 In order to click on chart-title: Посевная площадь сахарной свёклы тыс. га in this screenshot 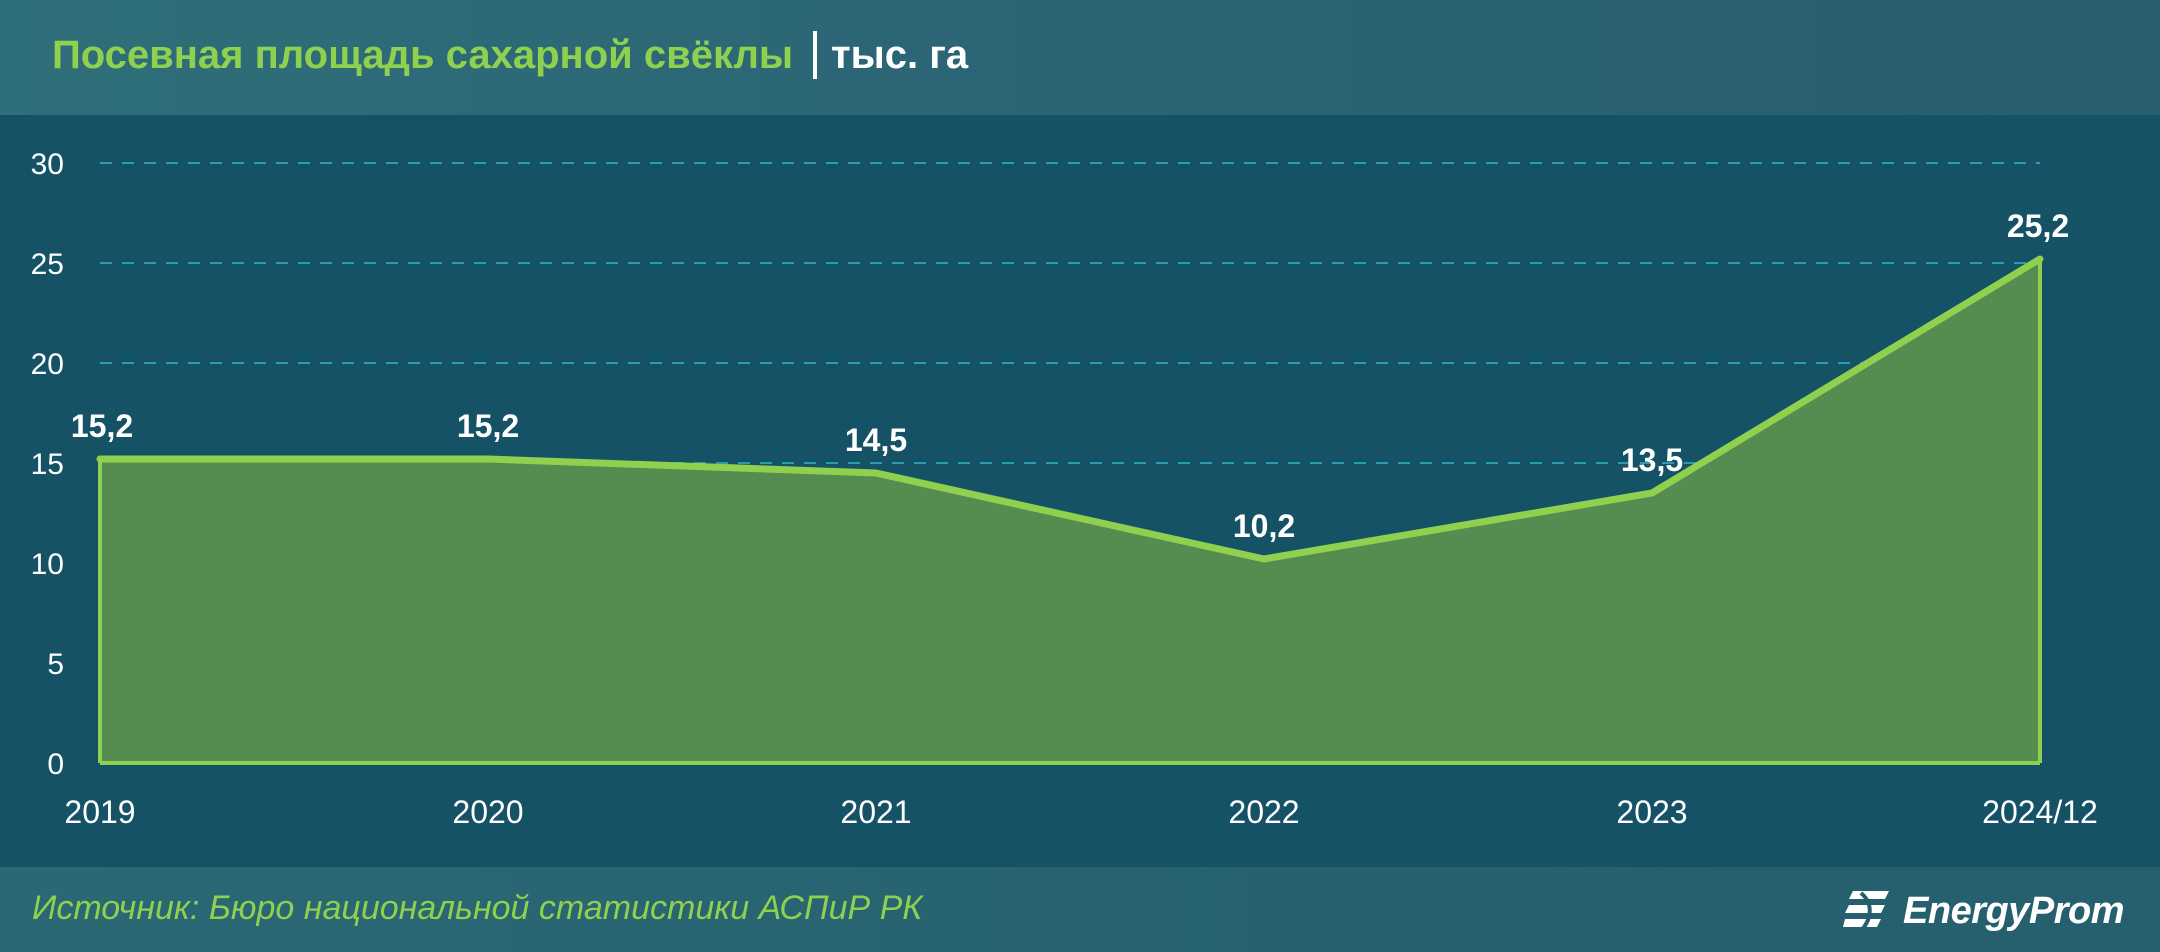, I will do `click(510, 55)`.